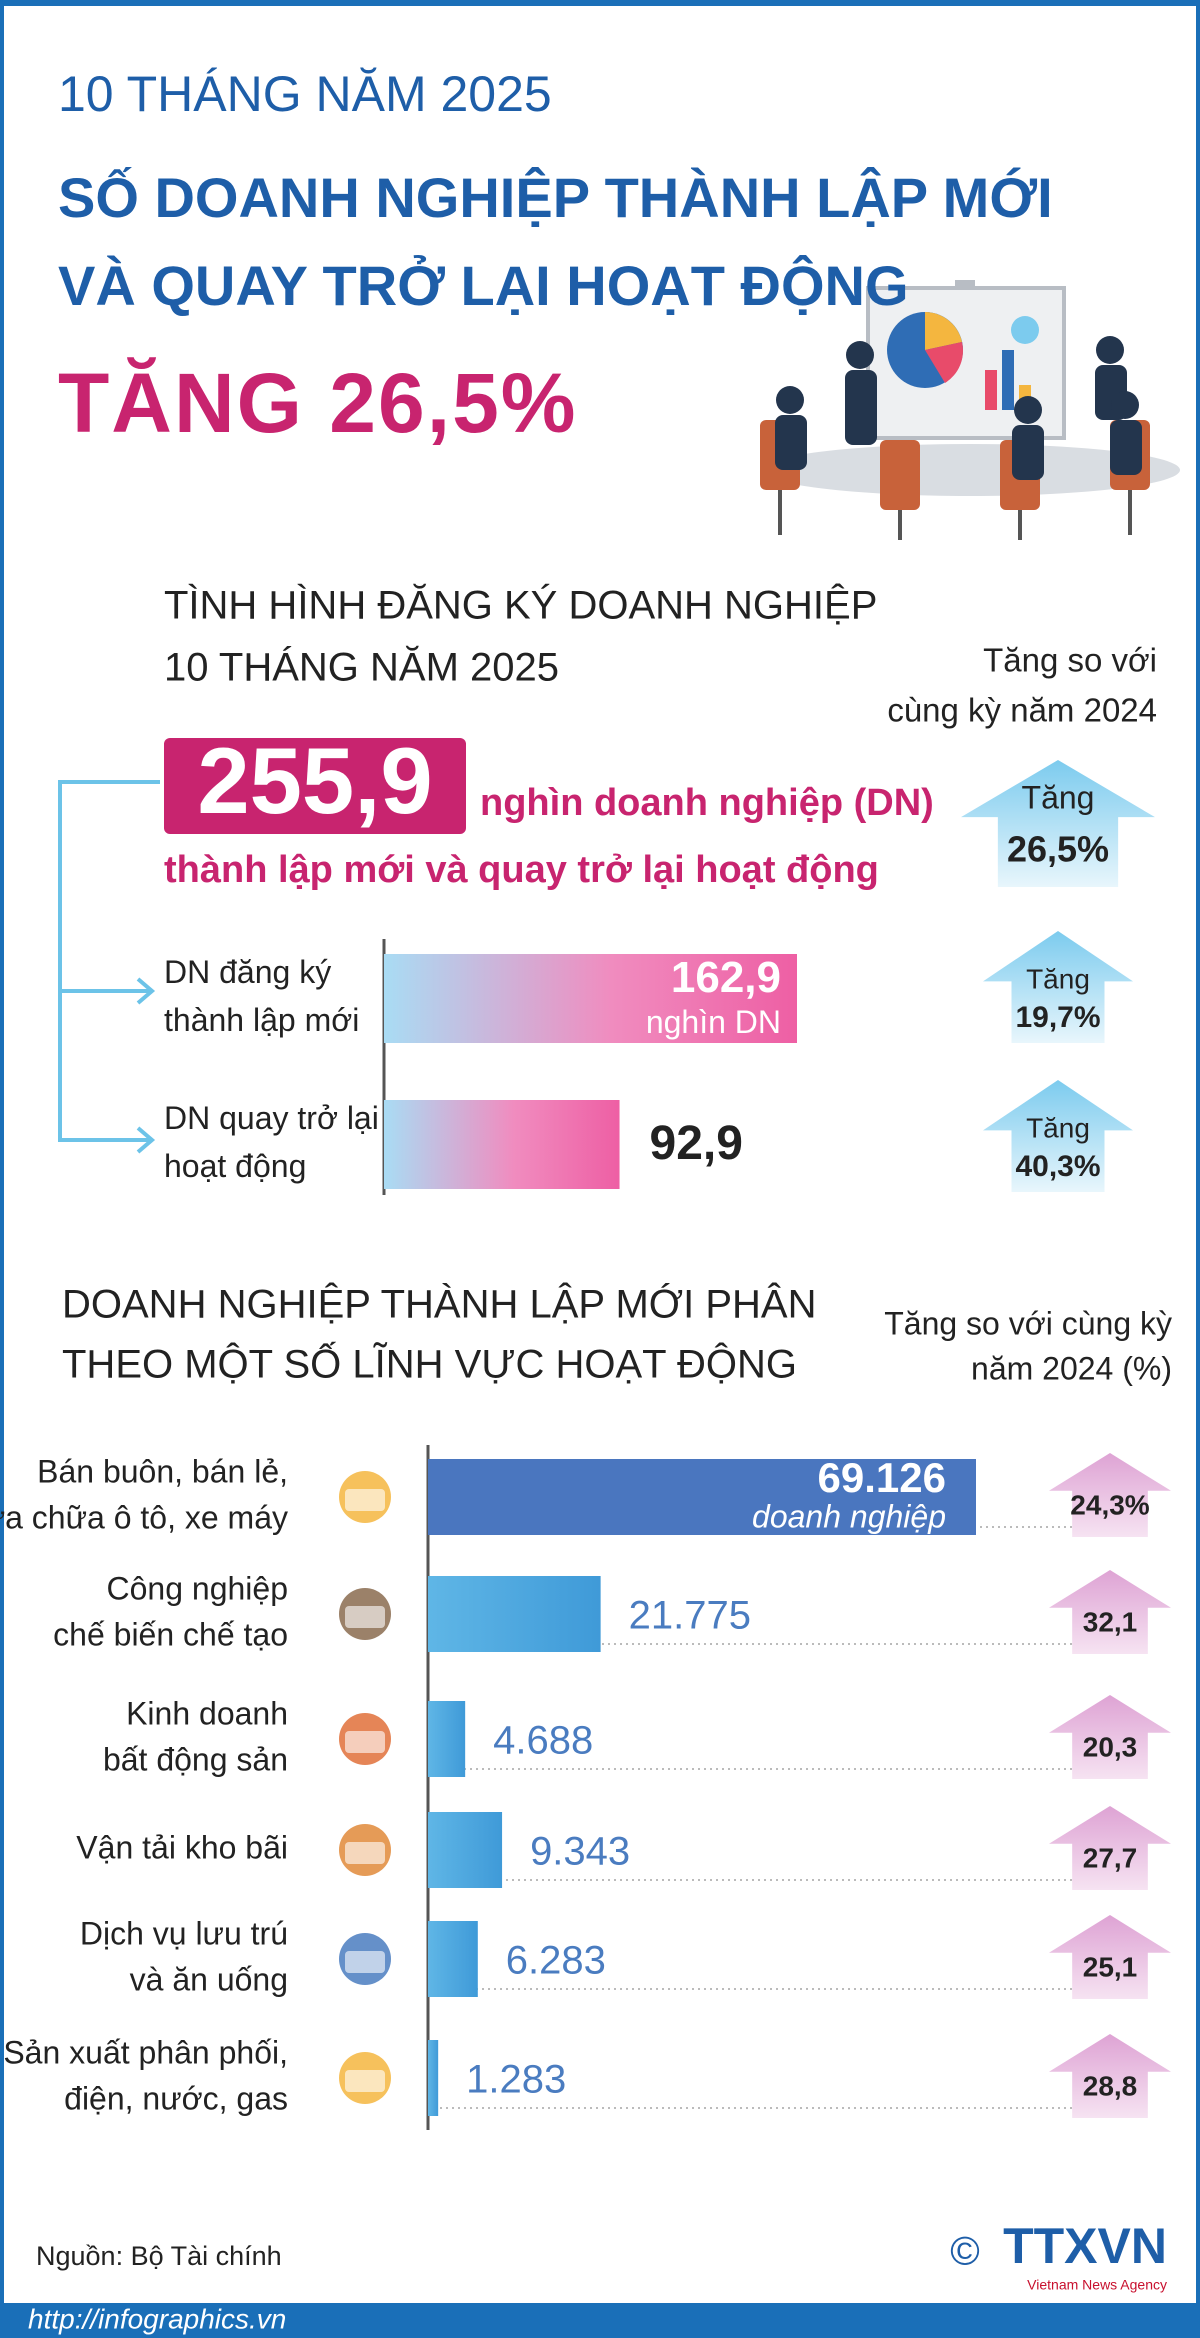 The image size is (1200, 2338). Describe the element at coordinates (849, 1516) in the screenshot. I see `value-unit: doanh nghiệp` at that location.